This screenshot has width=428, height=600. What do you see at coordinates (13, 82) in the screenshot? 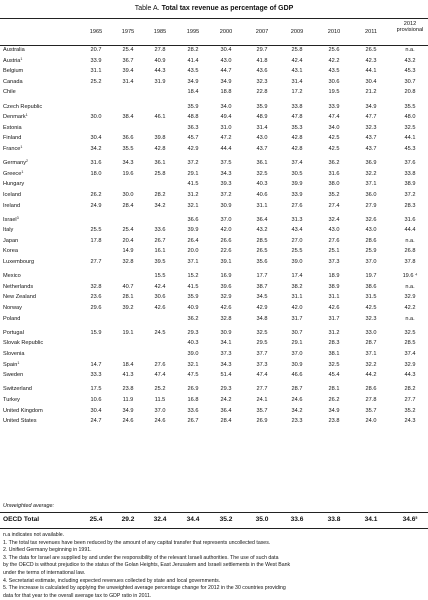
I see `country-name: Canada` at bounding box center [13, 82].